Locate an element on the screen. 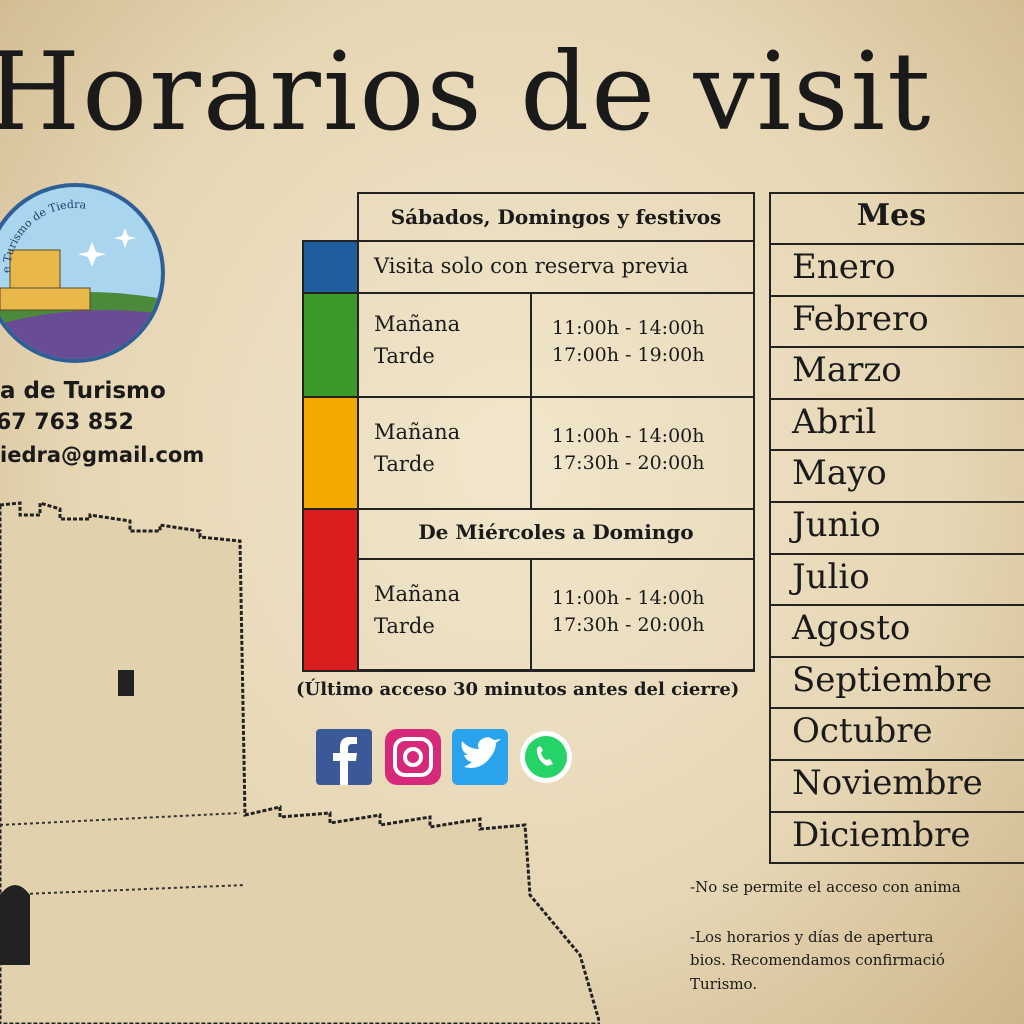 The height and width of the screenshot is (1024, 1024). month-name: Abril is located at coordinates (834, 421).